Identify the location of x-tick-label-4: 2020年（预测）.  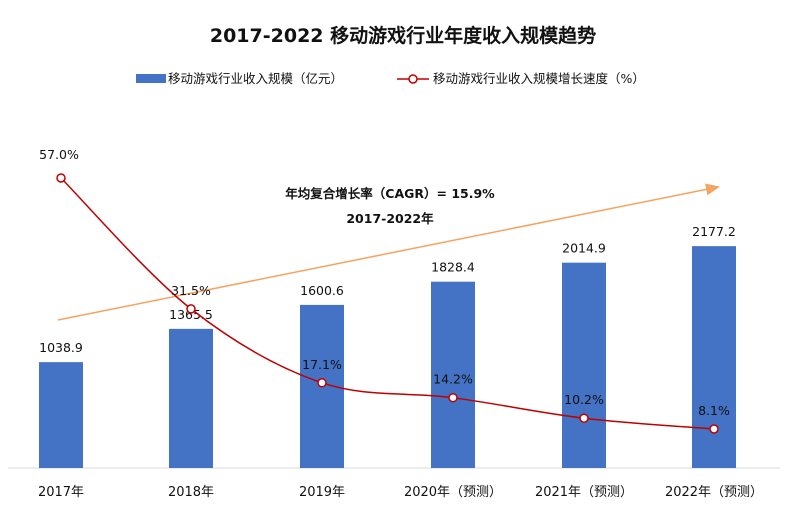
(453, 492).